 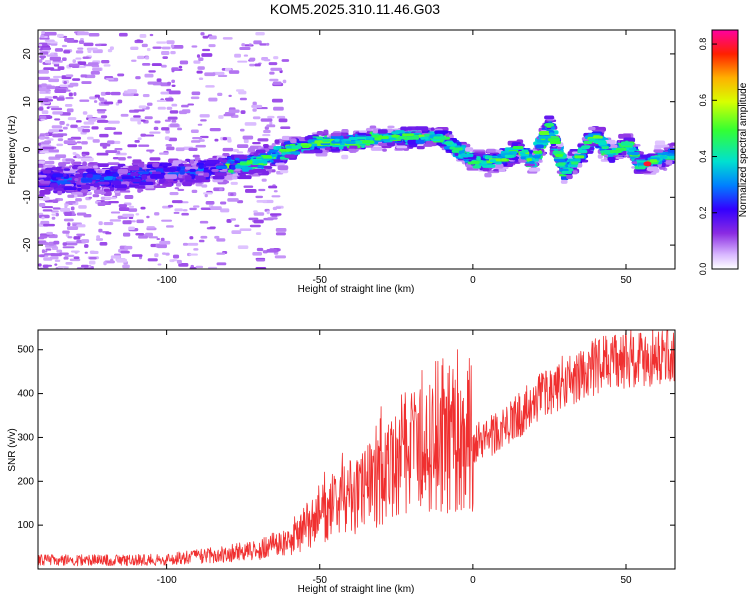 I want to click on snr-y-axis-label: SNR (v/v), so click(x=12, y=449).